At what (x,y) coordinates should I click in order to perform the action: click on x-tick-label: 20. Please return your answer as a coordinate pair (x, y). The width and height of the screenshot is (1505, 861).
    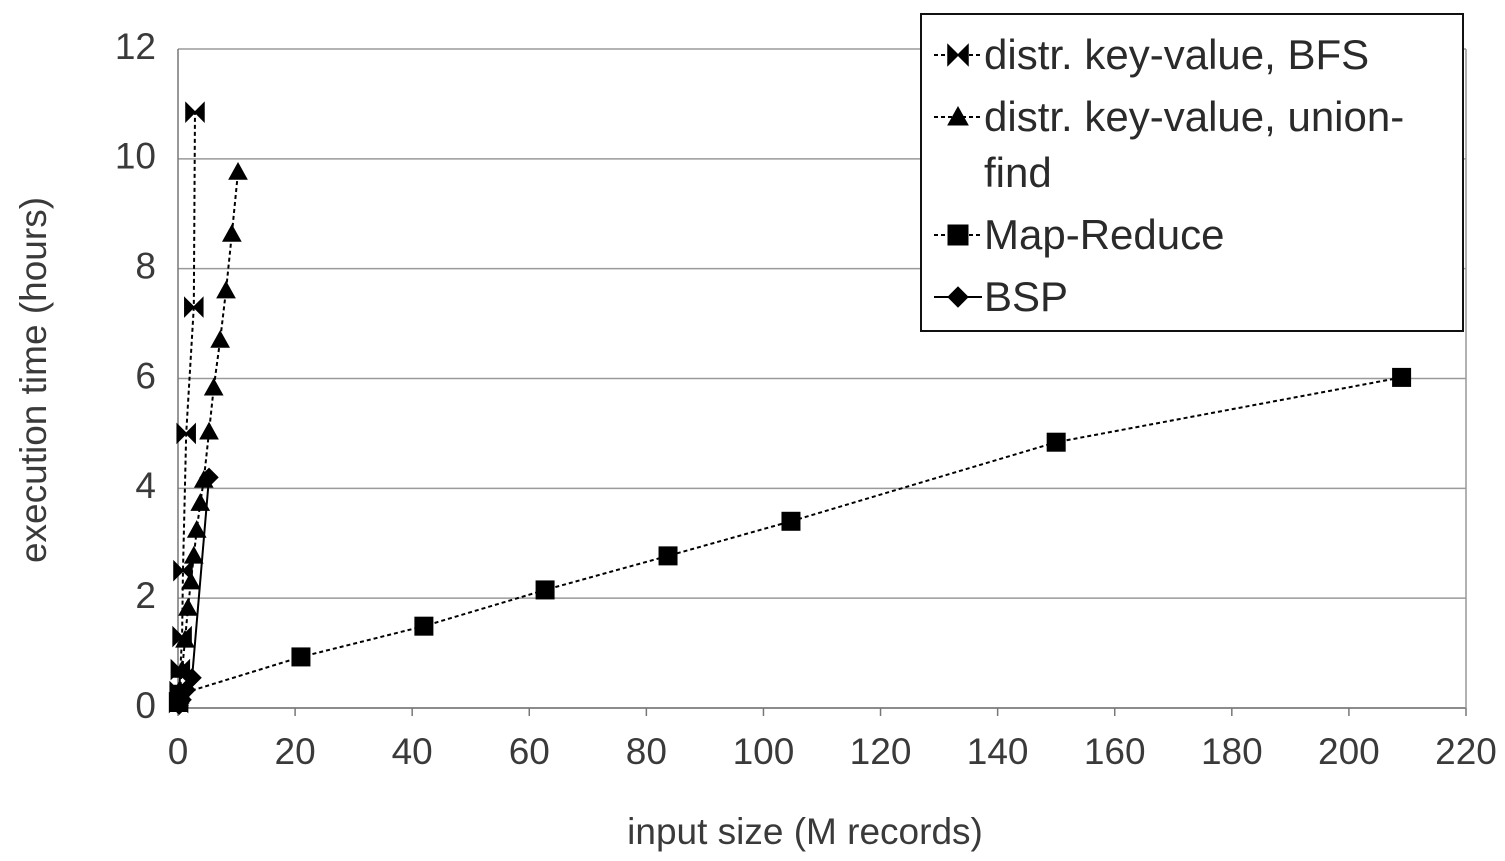
    Looking at the image, I should click on (295, 751).